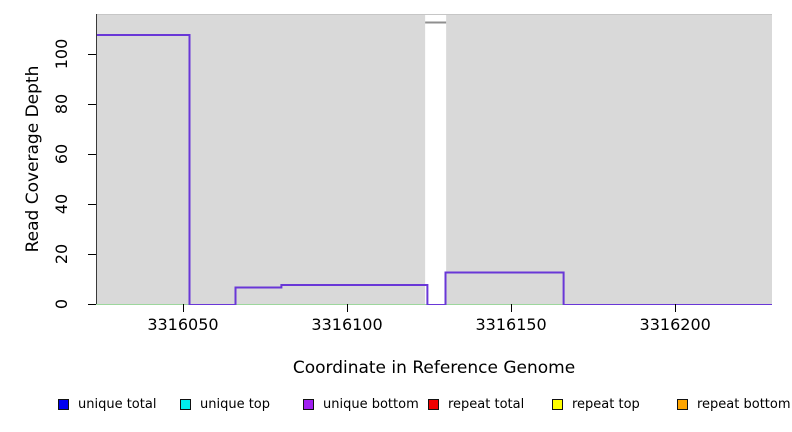  What do you see at coordinates (183, 324) in the screenshot?
I see `x-tick-label: 3316050` at bounding box center [183, 324].